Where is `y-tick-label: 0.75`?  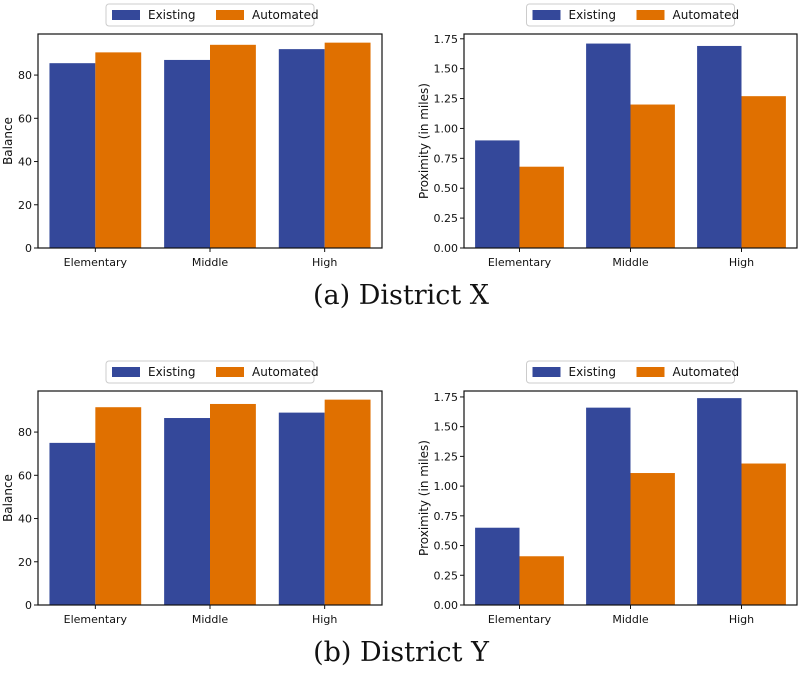 y-tick-label: 0.75 is located at coordinates (446, 516).